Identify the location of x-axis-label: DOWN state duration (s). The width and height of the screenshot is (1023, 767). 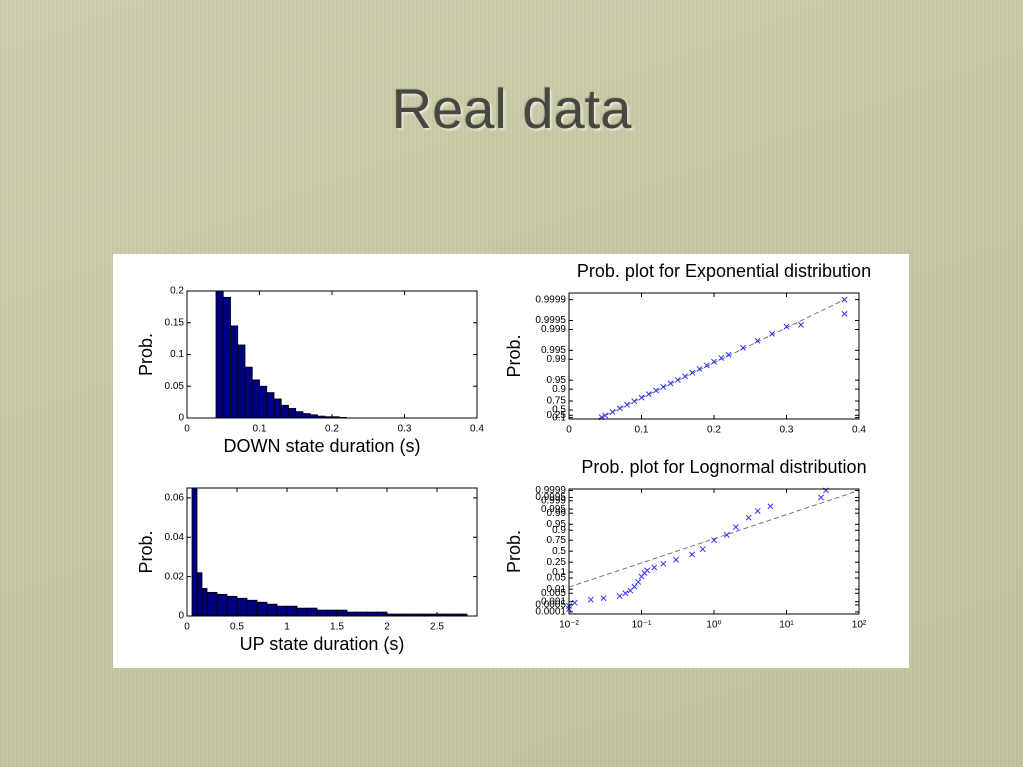
(321, 446).